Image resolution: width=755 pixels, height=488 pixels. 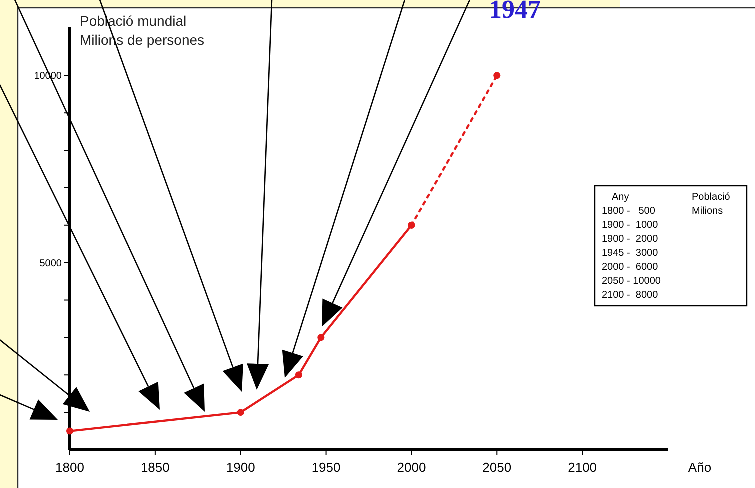 What do you see at coordinates (630, 253) in the screenshot?
I see `annotation: 1945 - 3000` at bounding box center [630, 253].